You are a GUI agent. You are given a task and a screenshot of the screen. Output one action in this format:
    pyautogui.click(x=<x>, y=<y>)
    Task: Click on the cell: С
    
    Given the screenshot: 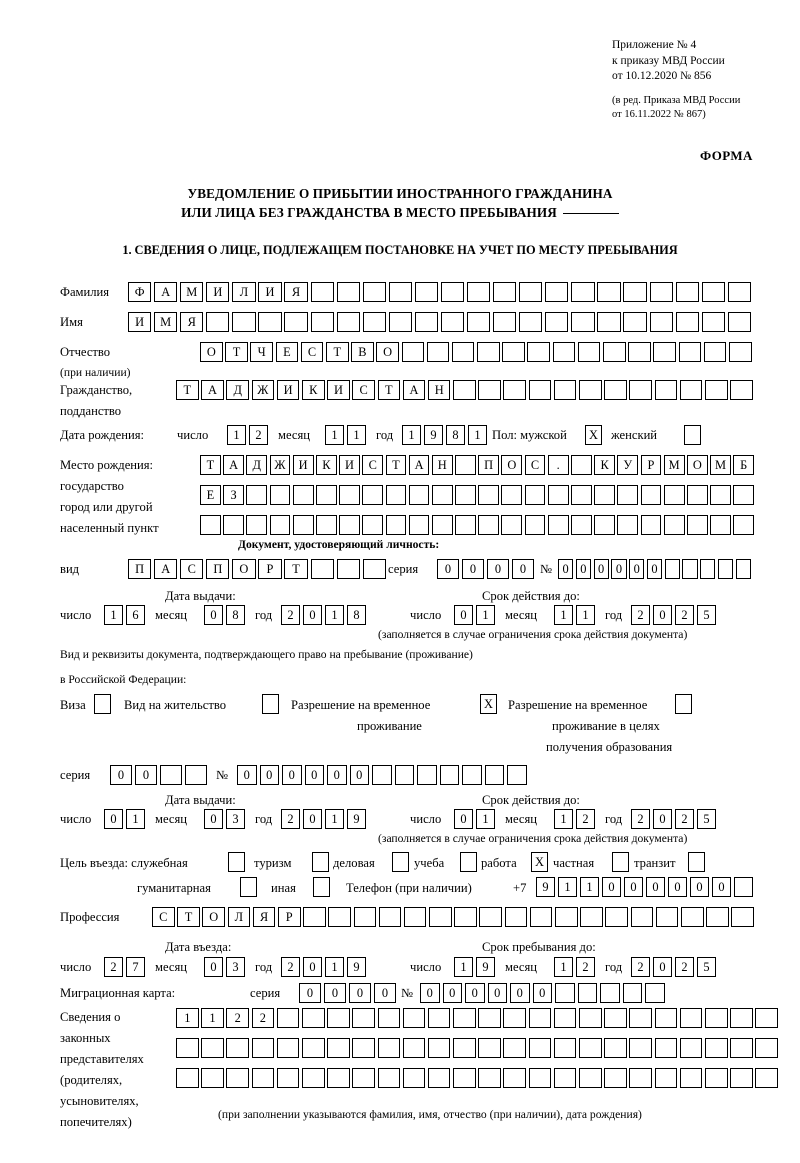 What is the action you would take?
    pyautogui.click(x=163, y=917)
    